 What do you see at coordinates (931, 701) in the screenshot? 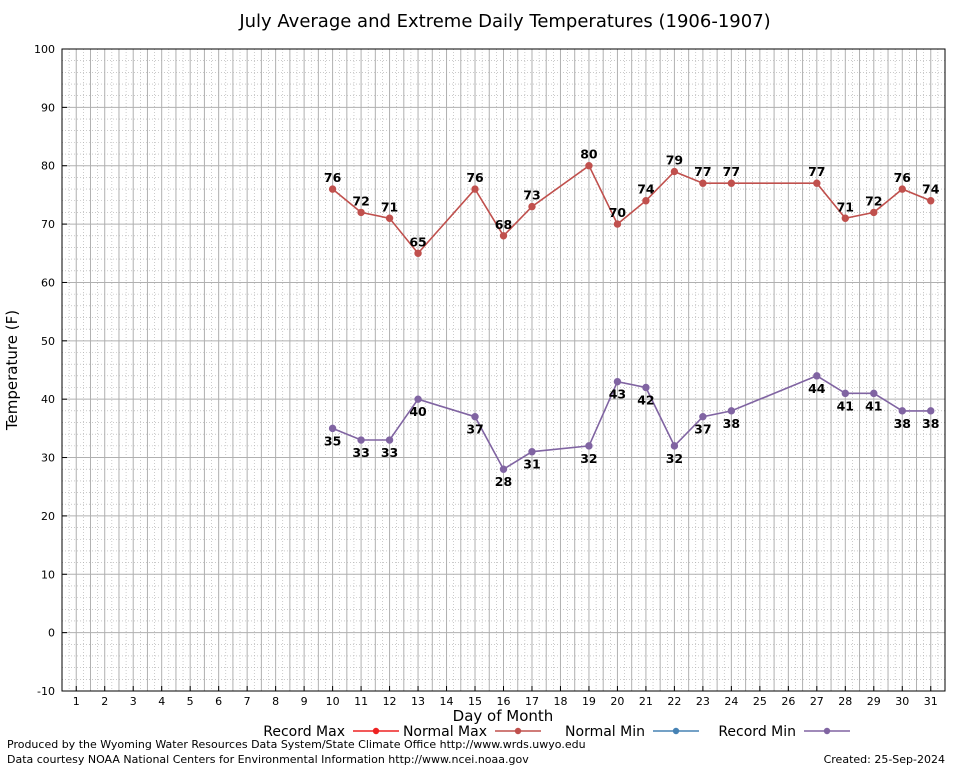
I see `x-tick-label: 31` at bounding box center [931, 701].